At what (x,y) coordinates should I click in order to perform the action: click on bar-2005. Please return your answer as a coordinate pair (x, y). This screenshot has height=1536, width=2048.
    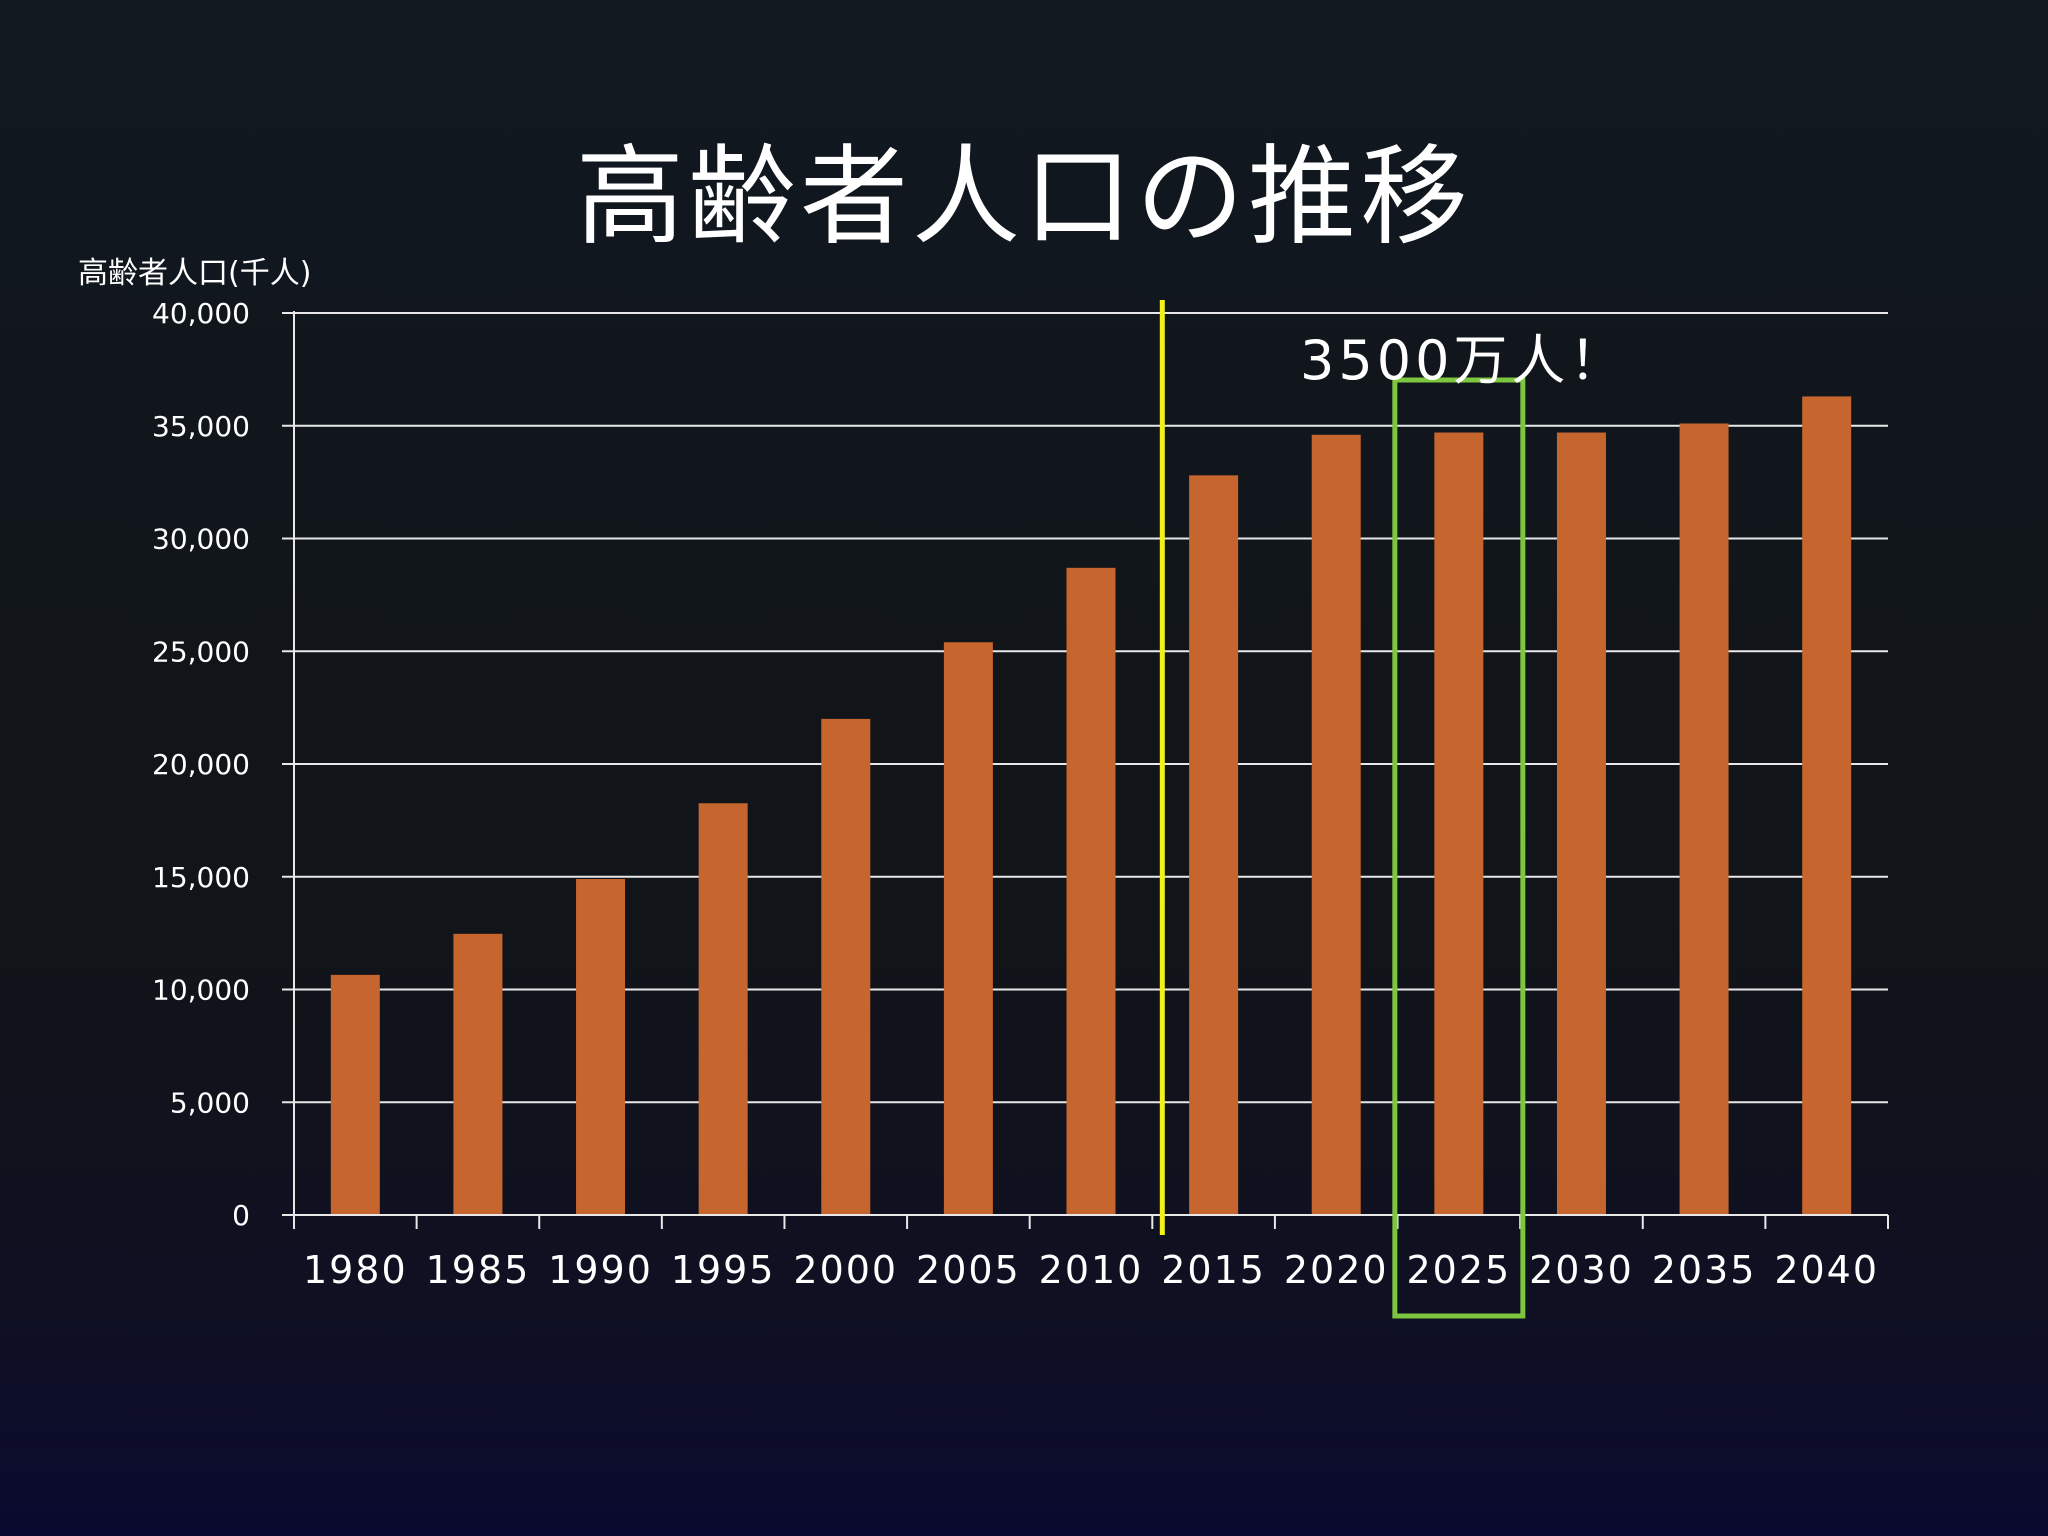
    Looking at the image, I should click on (968, 928).